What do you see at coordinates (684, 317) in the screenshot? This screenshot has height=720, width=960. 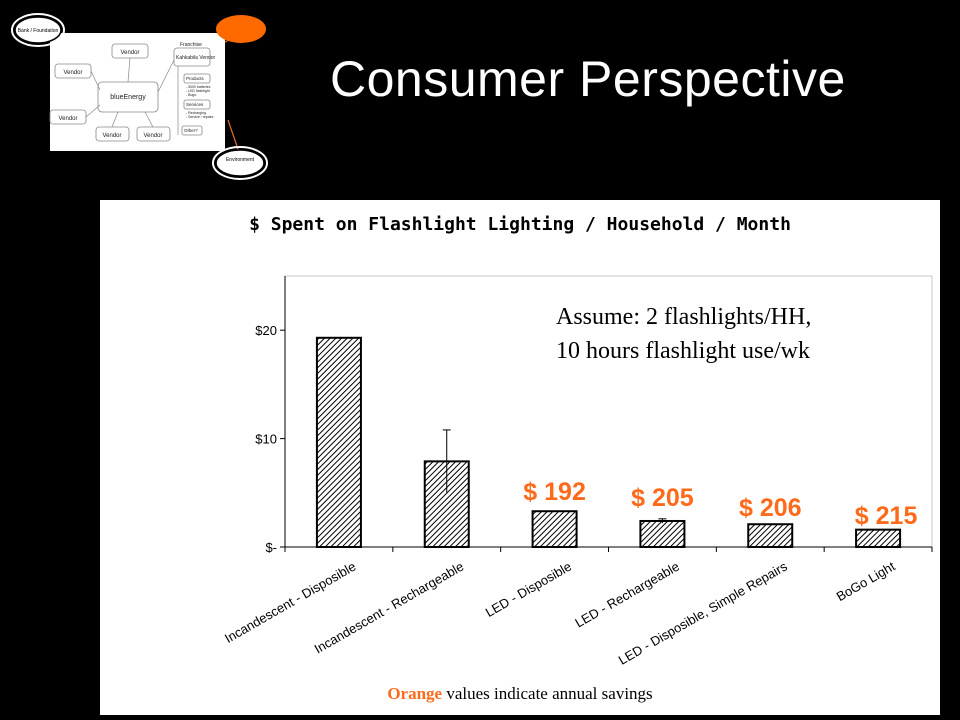 I see `assumption-line: Assume: 2 flashlights/HH,` at bounding box center [684, 317].